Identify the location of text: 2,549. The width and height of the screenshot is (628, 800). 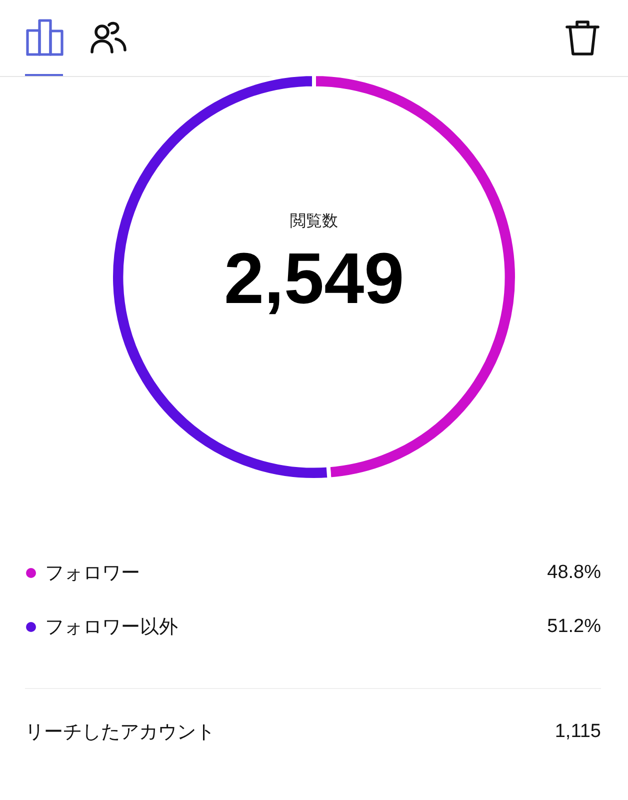
(314, 279).